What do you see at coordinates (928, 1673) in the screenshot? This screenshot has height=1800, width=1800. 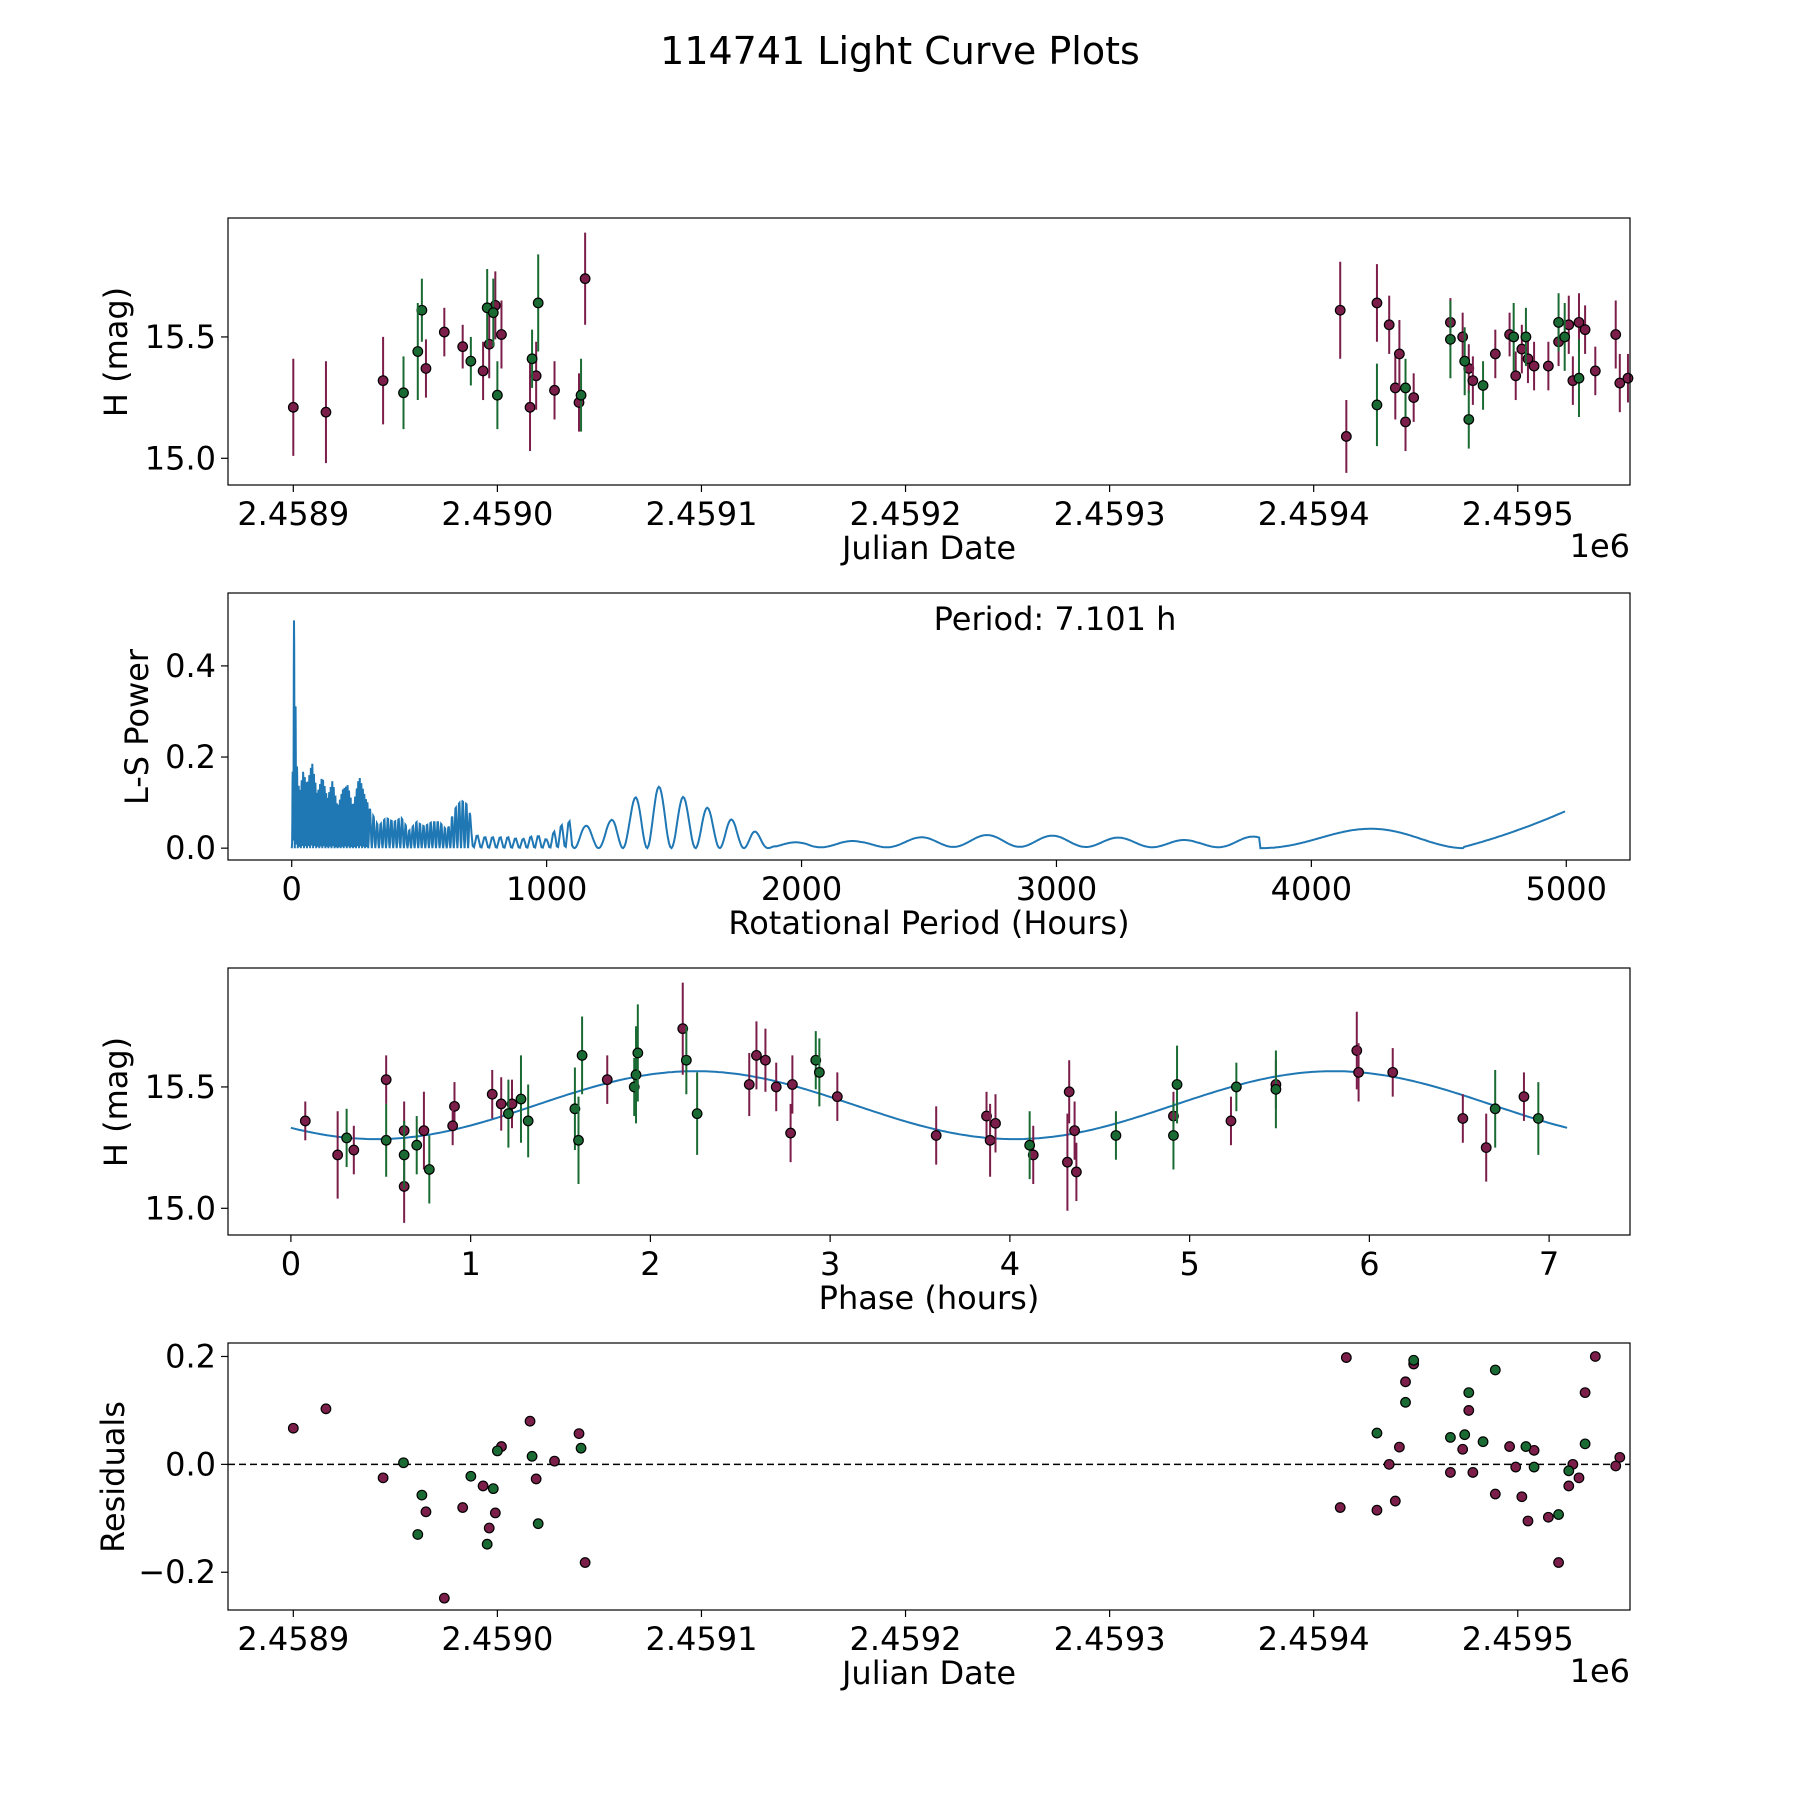 I see `residuals-xlabel: Julian Date` at bounding box center [928, 1673].